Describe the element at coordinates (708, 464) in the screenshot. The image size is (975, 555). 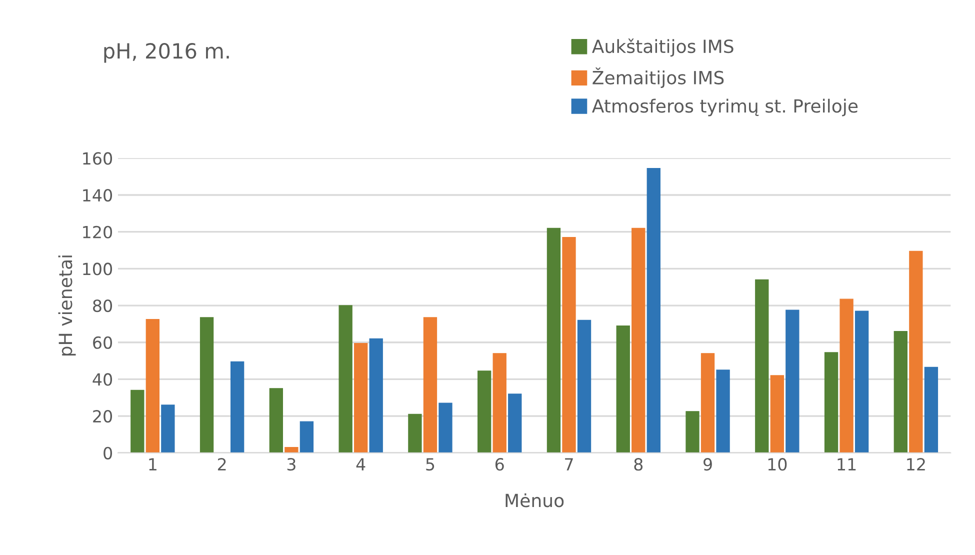
I see `x-tick-label: 9` at that location.